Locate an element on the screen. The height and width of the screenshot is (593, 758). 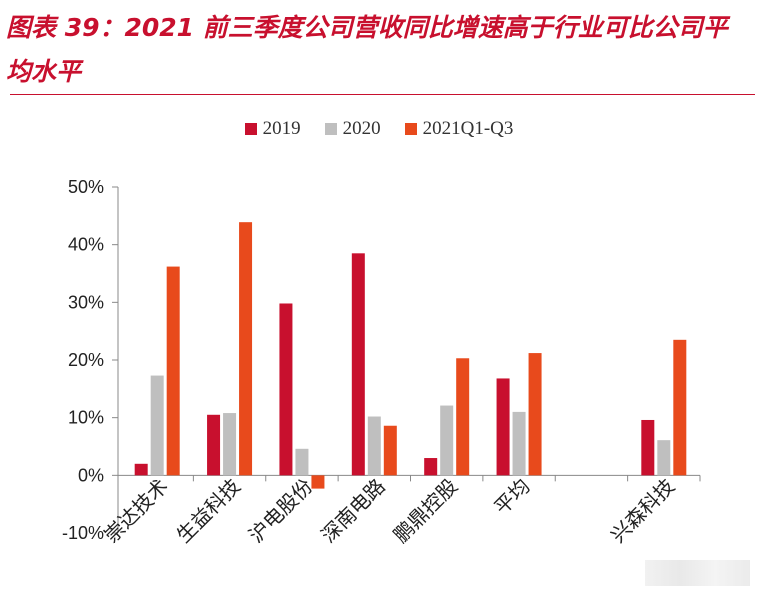
x-tick-label: 鹏鼎控股 is located at coordinates (426, 511).